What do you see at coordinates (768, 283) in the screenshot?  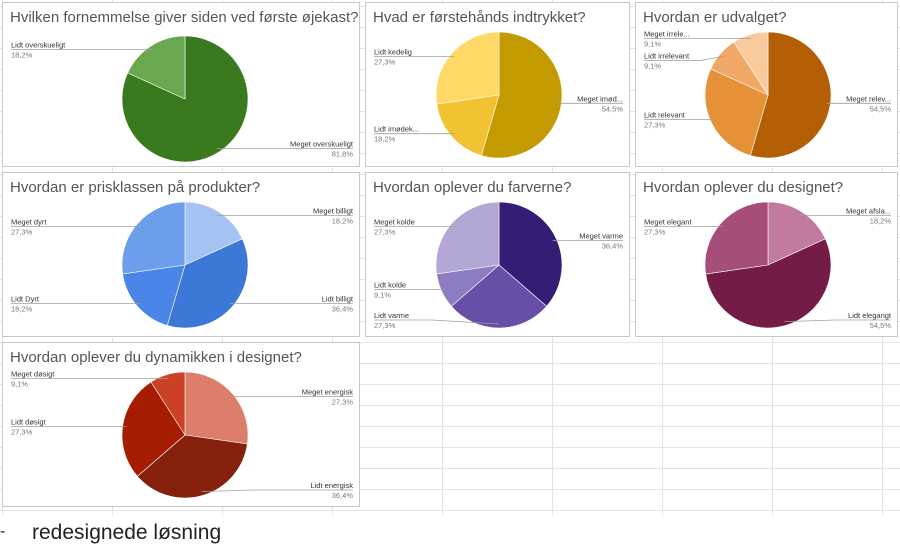 I see `pie-slice-lidt-elegangt` at bounding box center [768, 283].